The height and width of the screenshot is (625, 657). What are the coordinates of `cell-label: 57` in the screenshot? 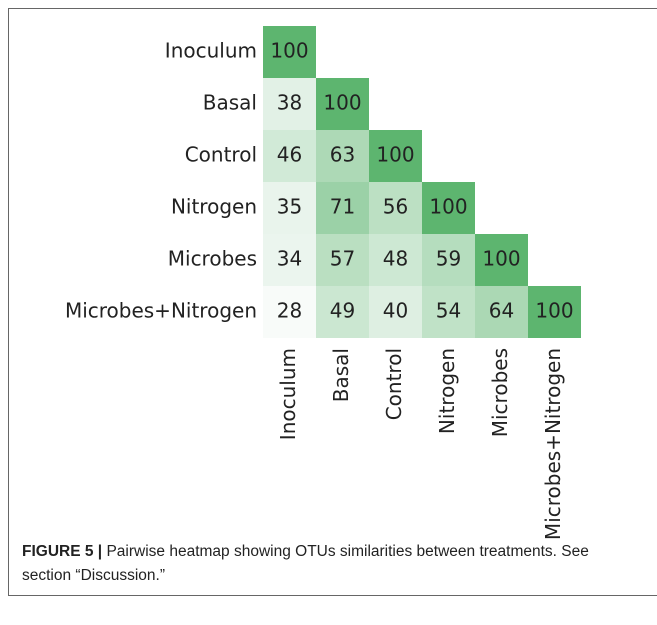 It's located at (342, 259).